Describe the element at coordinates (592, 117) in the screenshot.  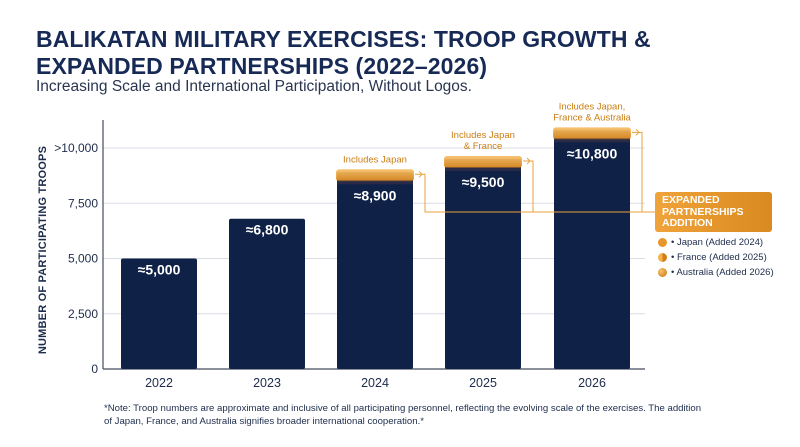
I see `annotation-label: France & Australia` at that location.